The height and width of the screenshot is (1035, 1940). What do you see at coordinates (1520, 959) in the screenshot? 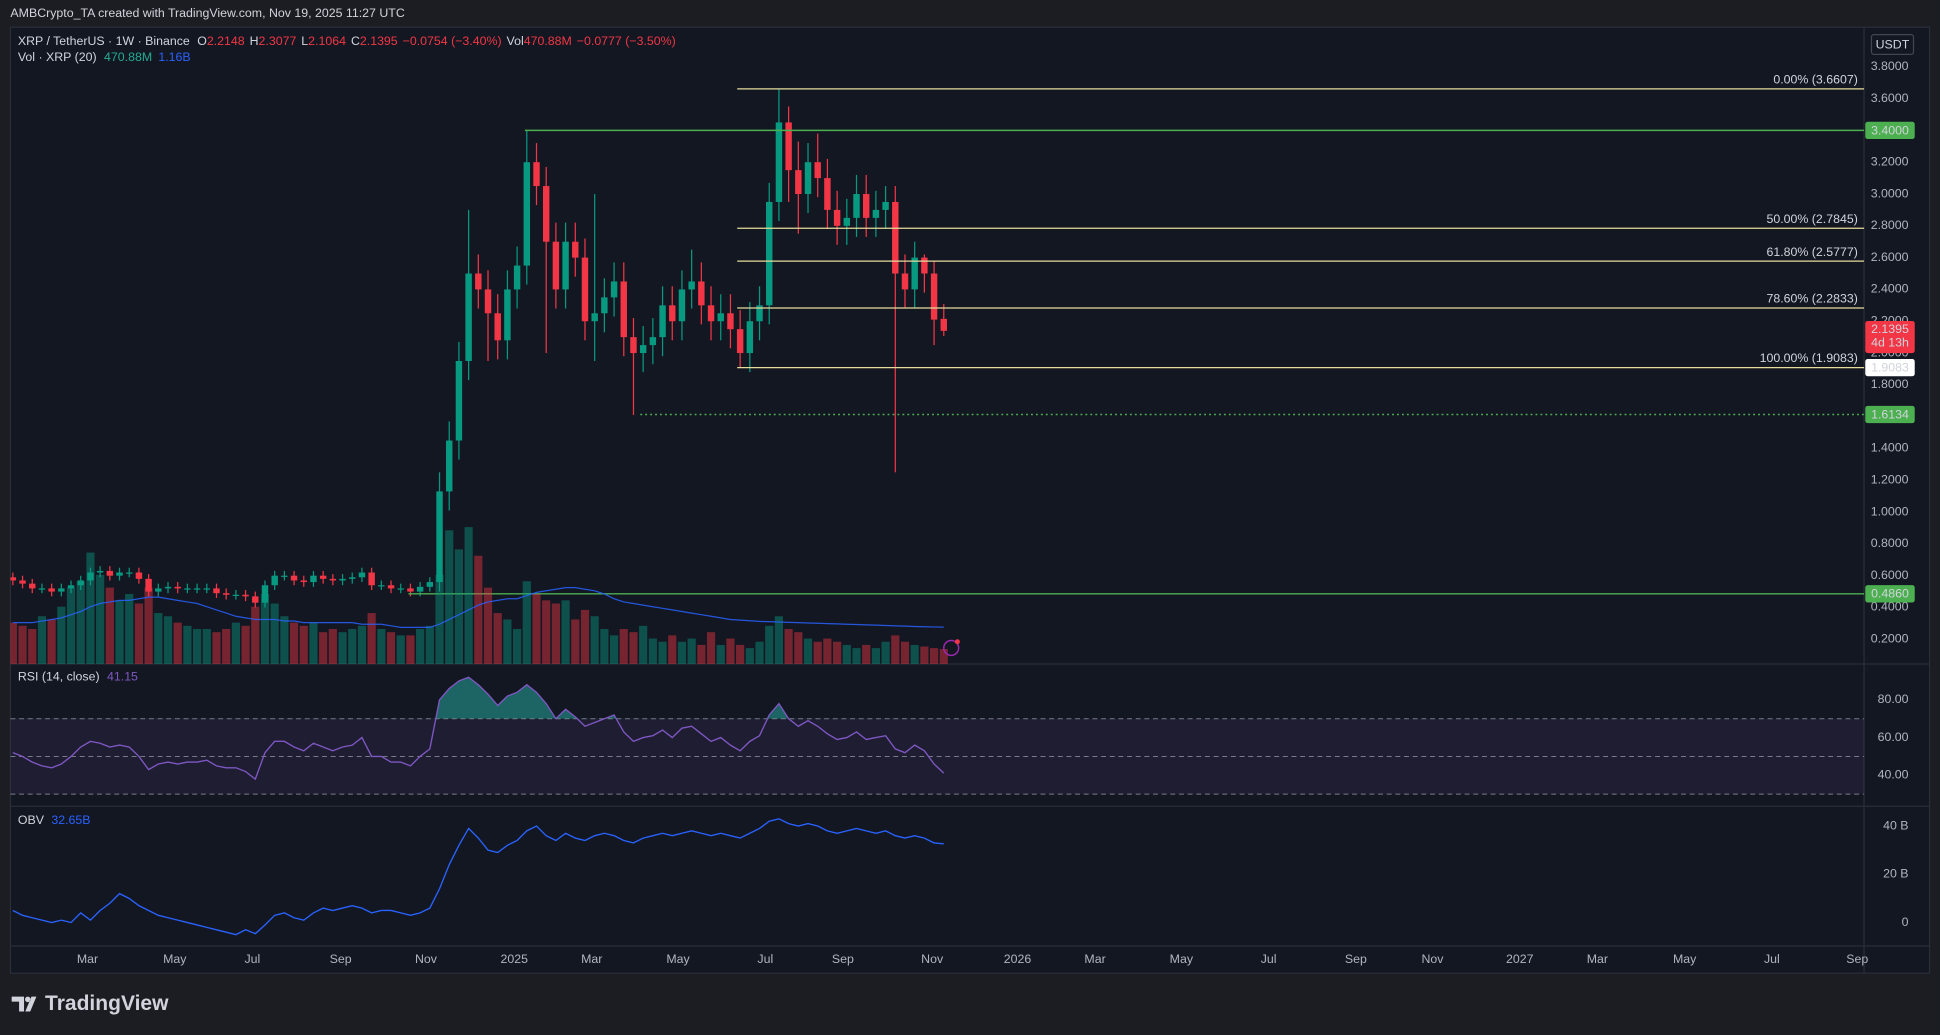
I see `x-tick-label: 2027` at bounding box center [1520, 959].